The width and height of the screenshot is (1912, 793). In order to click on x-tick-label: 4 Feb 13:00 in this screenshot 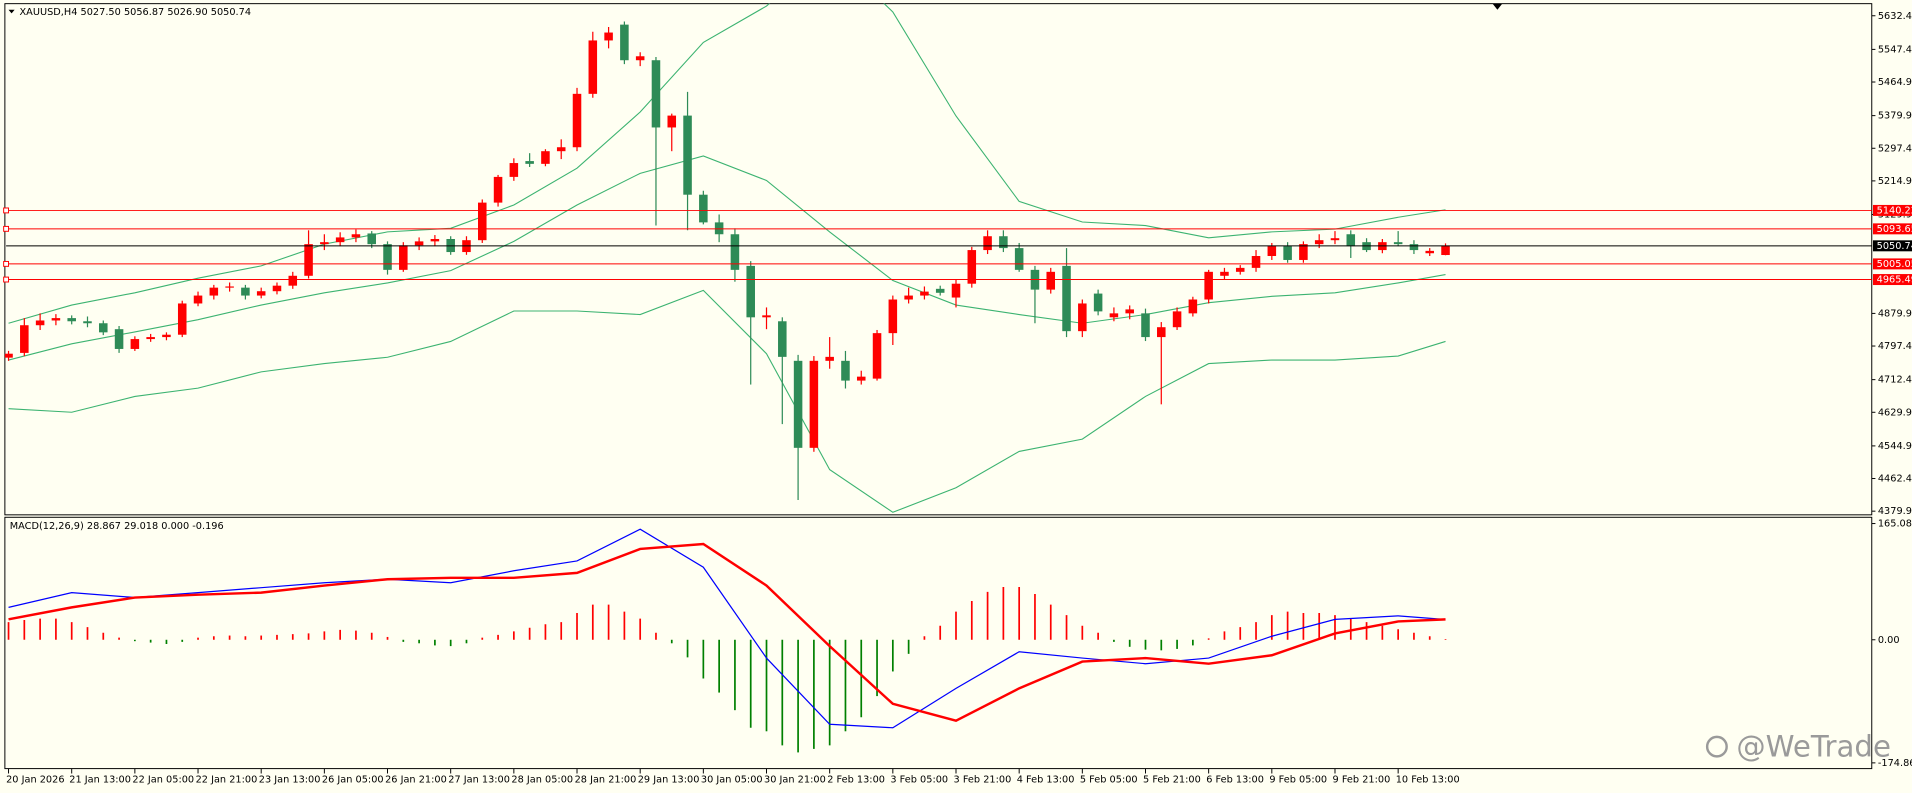, I will do `click(1046, 780)`.